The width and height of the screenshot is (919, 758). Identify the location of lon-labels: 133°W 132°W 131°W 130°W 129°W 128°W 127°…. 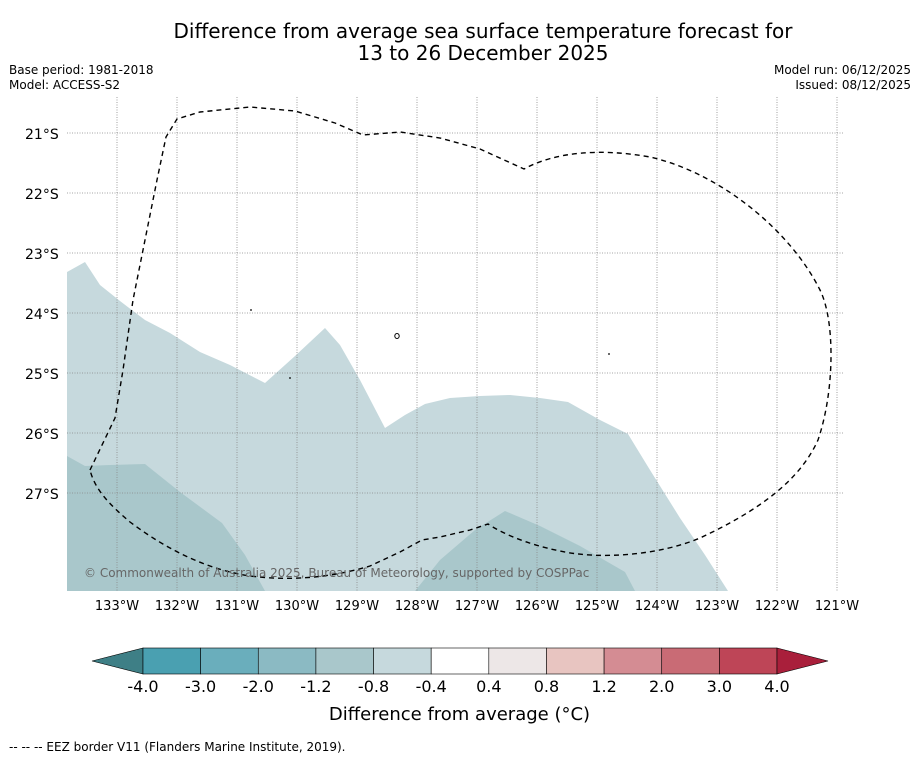
(477, 606).